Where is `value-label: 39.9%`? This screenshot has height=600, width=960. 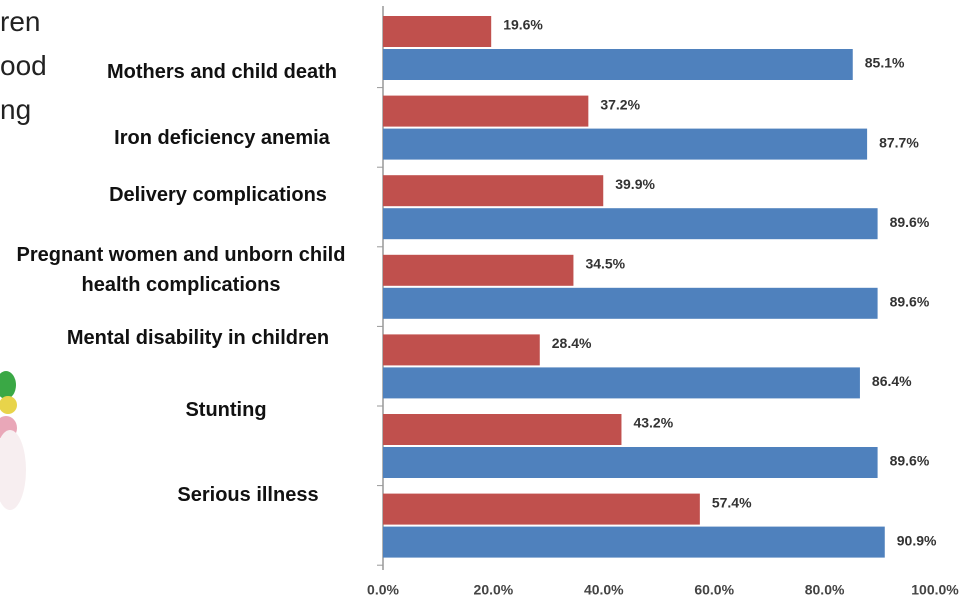 value-label: 39.9% is located at coordinates (635, 184).